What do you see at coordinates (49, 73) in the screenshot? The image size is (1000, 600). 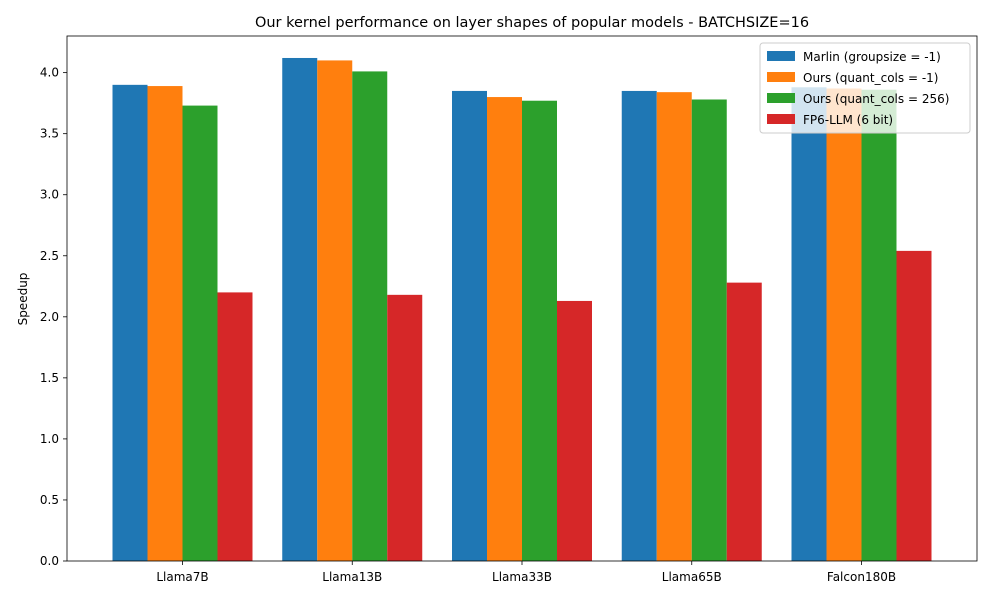 I see `y-tick-label: 4.0` at bounding box center [49, 73].